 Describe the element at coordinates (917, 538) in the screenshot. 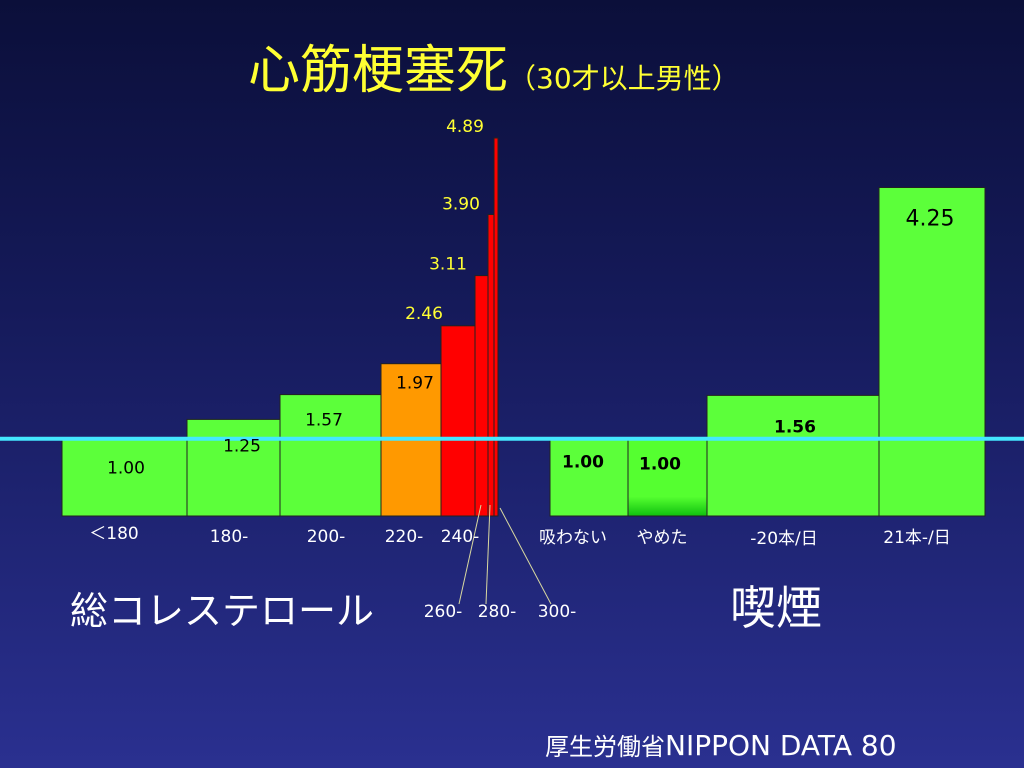

I see `smoking-category-label-4: 21本-/日` at that location.